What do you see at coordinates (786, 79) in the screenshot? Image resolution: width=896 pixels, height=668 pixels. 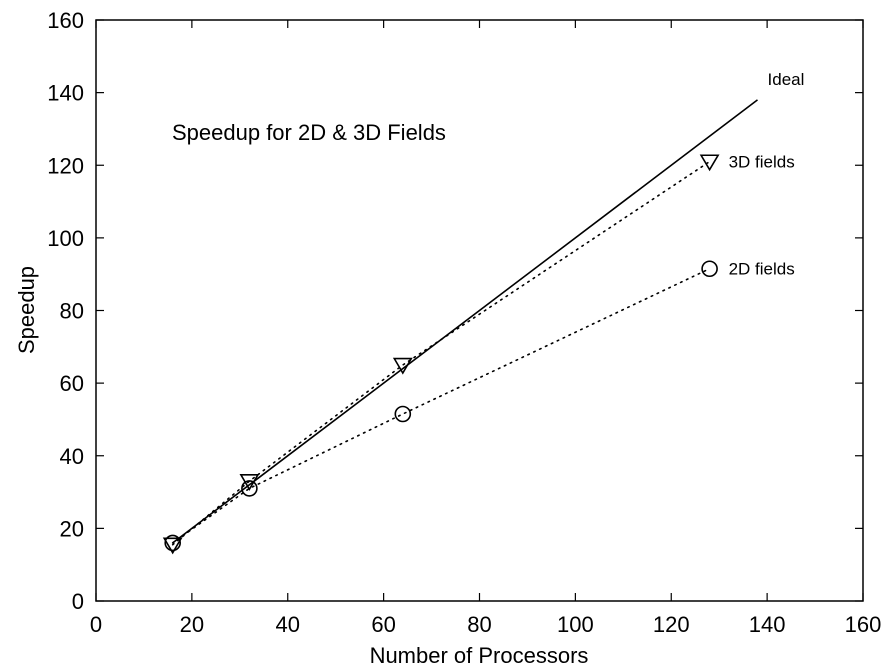 I see `series-label-ideal: Ideal` at bounding box center [786, 79].